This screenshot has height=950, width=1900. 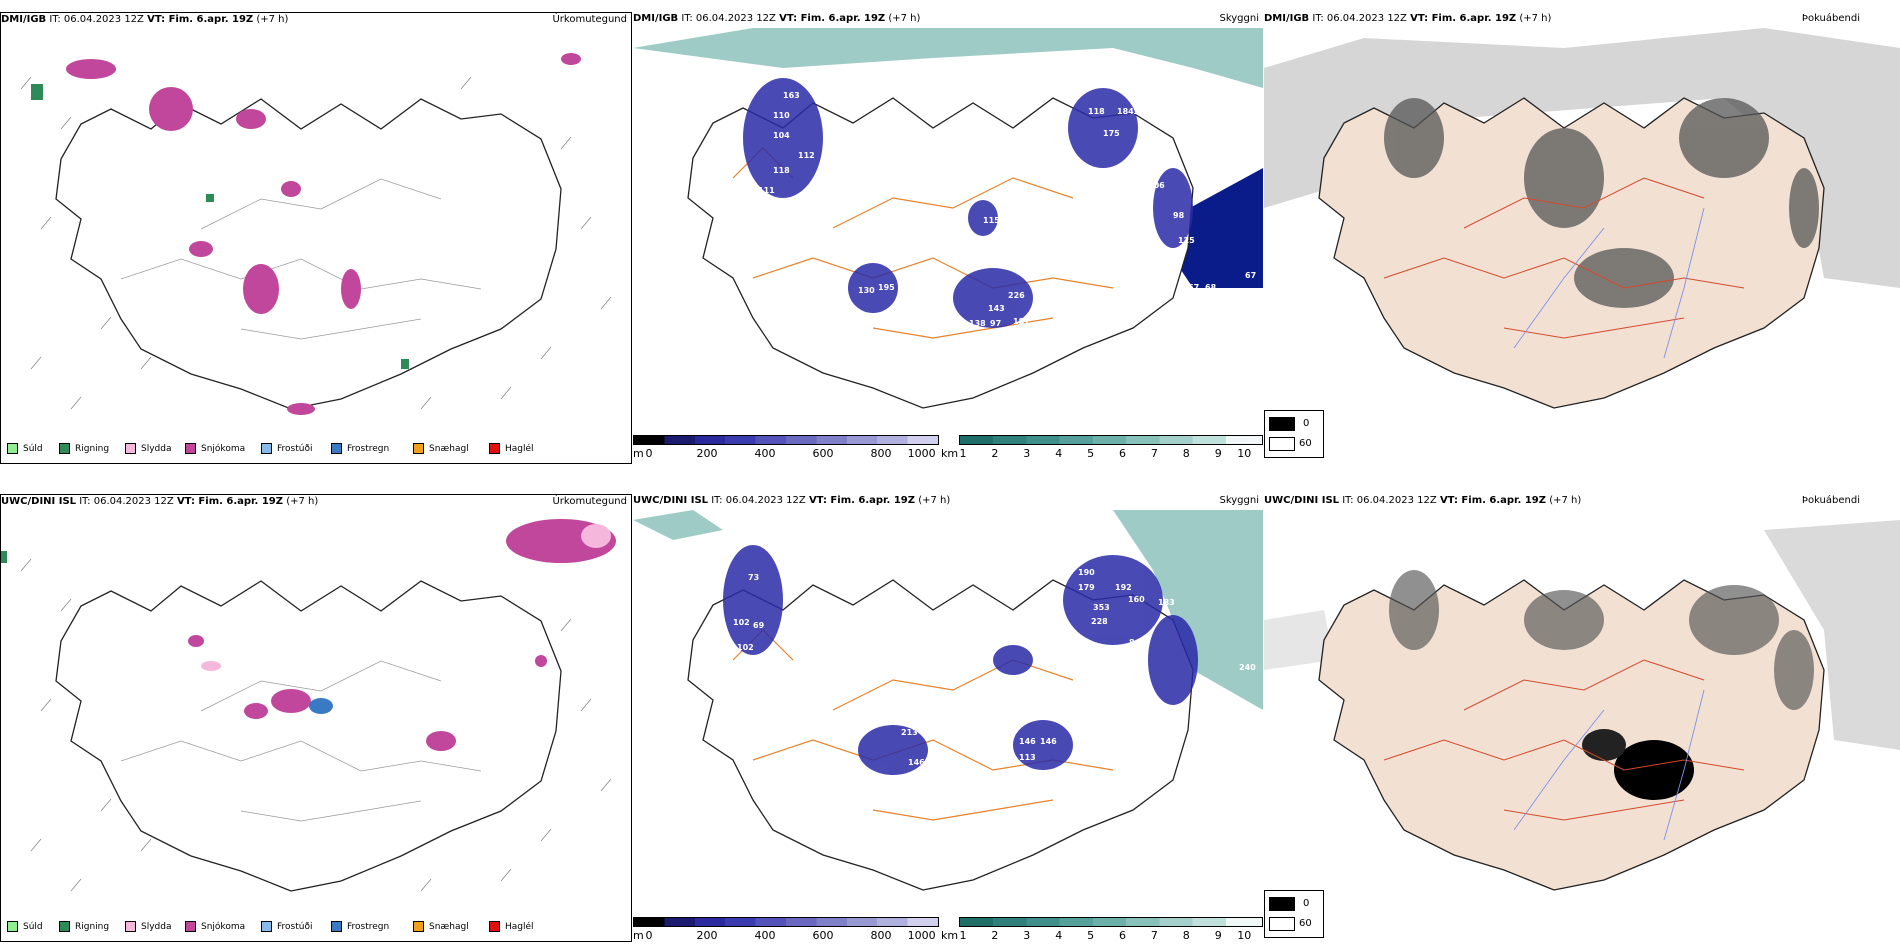 What do you see at coordinates (823, 453) in the screenshot?
I see `tick-label: 600` at bounding box center [823, 453].